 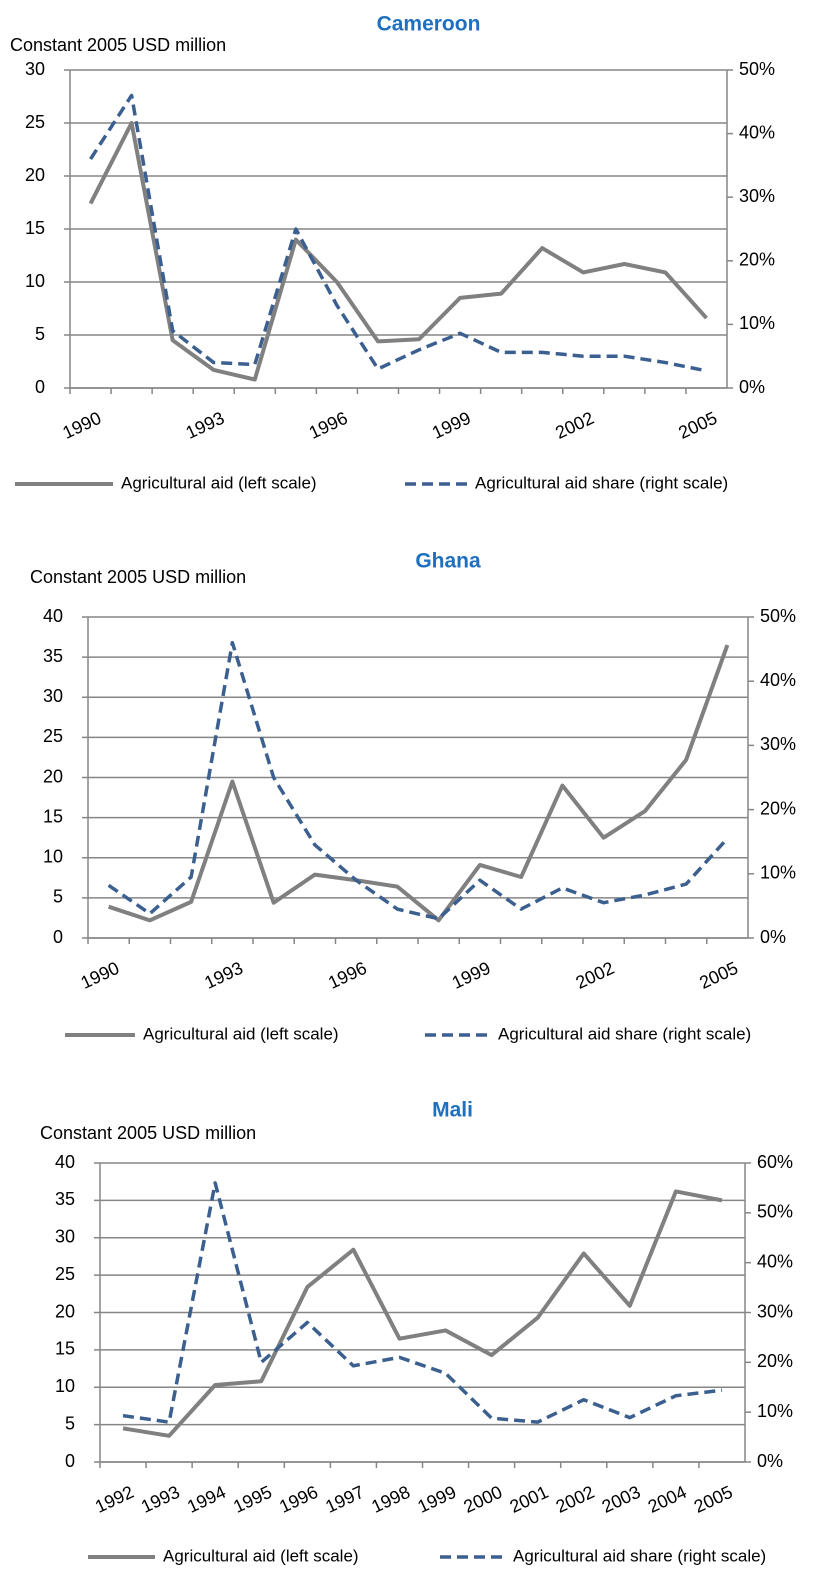 What do you see at coordinates (529, 1499) in the screenshot?
I see `x-tick-label: 2001` at bounding box center [529, 1499].